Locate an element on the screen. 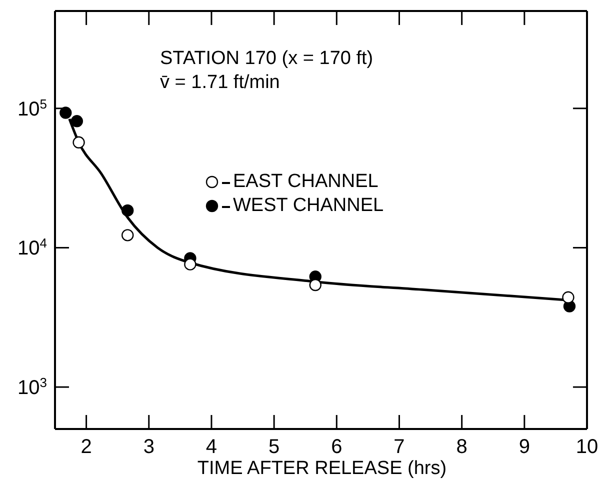 The height and width of the screenshot is (487, 602). x-tick-label: 5 is located at coordinates (274, 447).